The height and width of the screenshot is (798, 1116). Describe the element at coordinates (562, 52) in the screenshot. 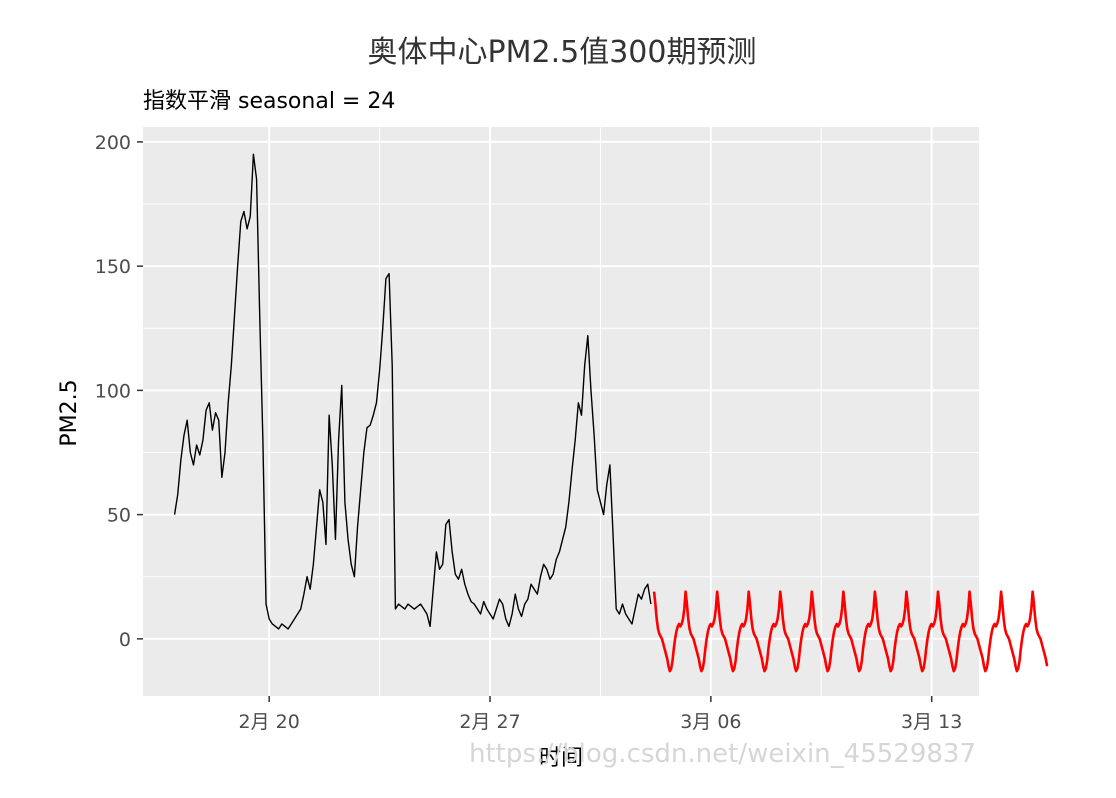

I see `chart-title: 奥体中心PM2.5值300期预测` at that location.